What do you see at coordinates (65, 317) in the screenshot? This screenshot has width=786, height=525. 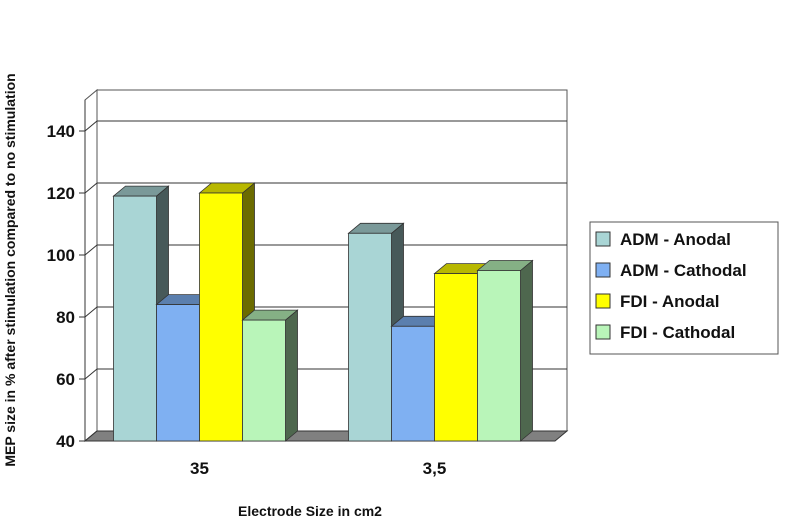 I see `y-tick-label: 80` at bounding box center [65, 317].